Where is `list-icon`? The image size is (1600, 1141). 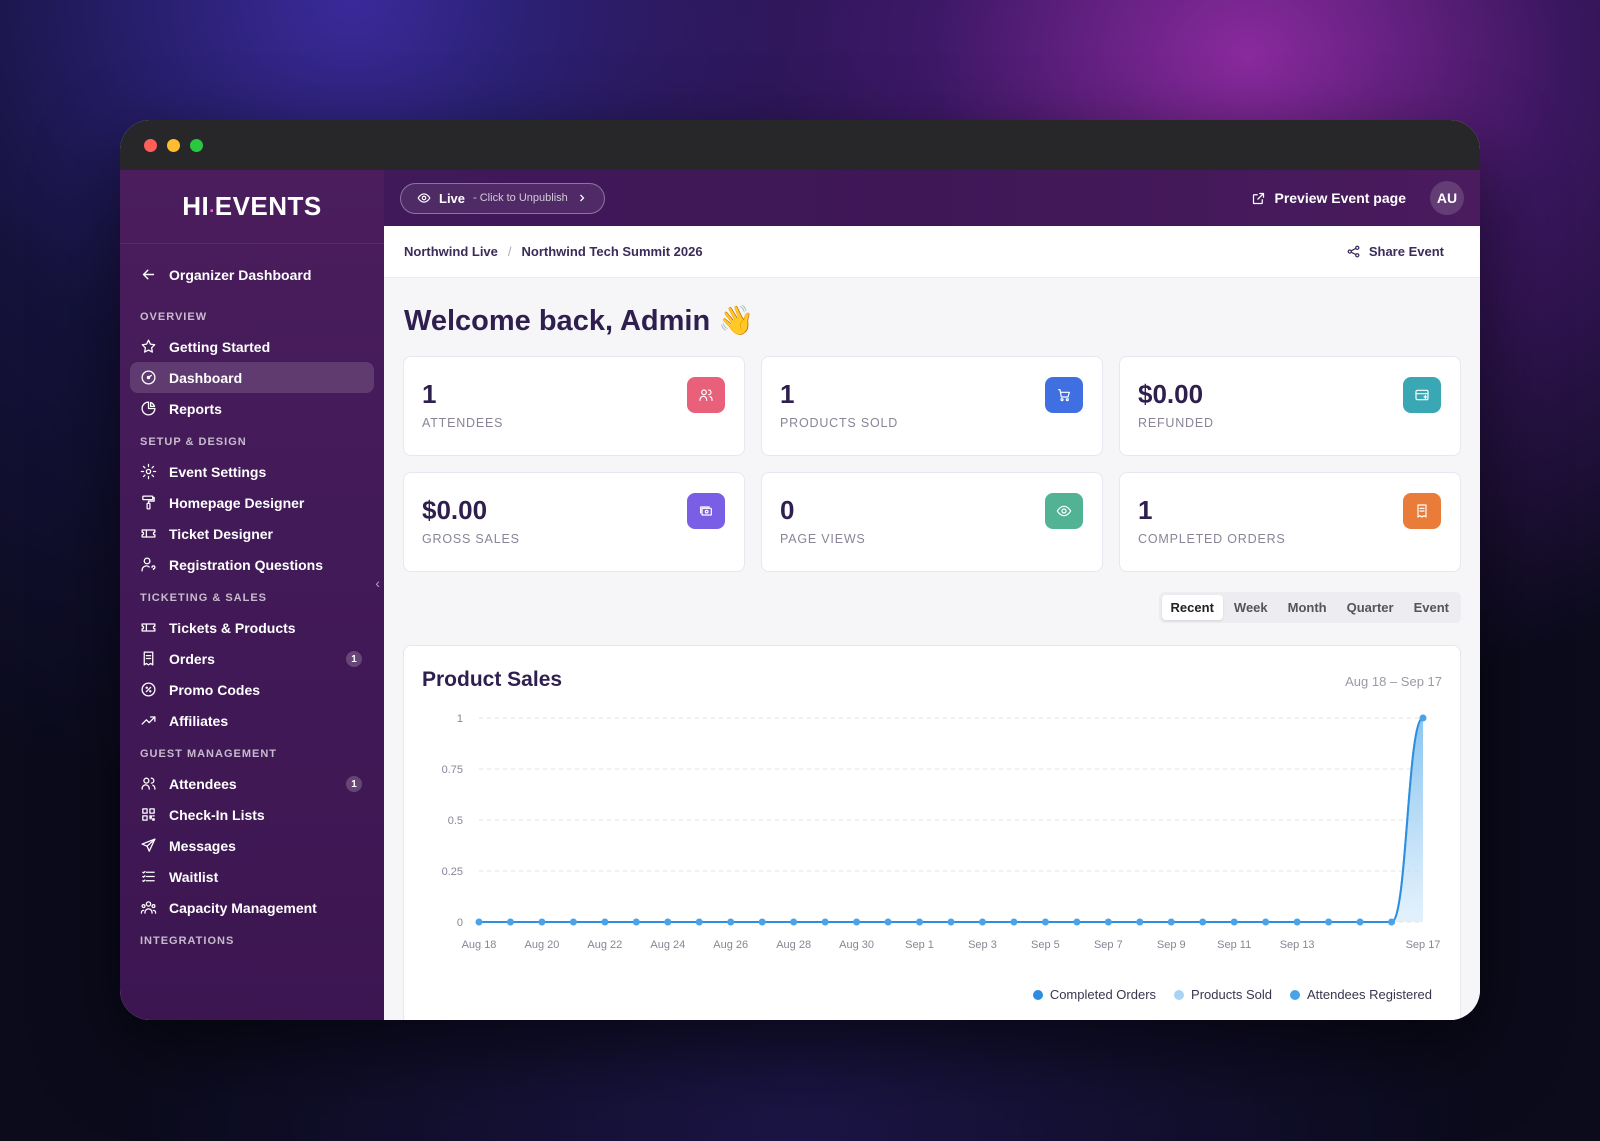 list-icon is located at coordinates (148, 876).